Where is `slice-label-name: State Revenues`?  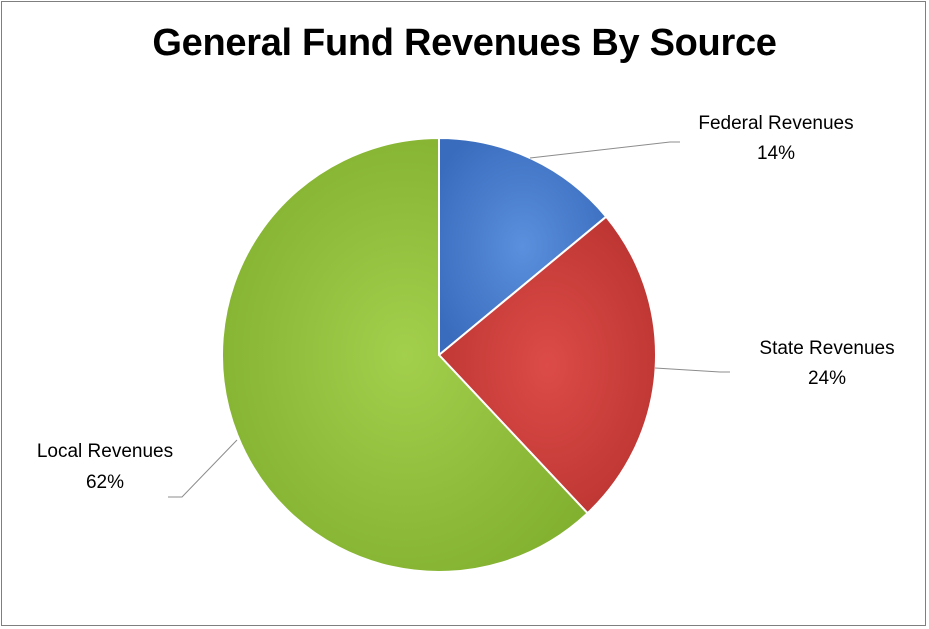 slice-label-name: State Revenues is located at coordinates (826, 348).